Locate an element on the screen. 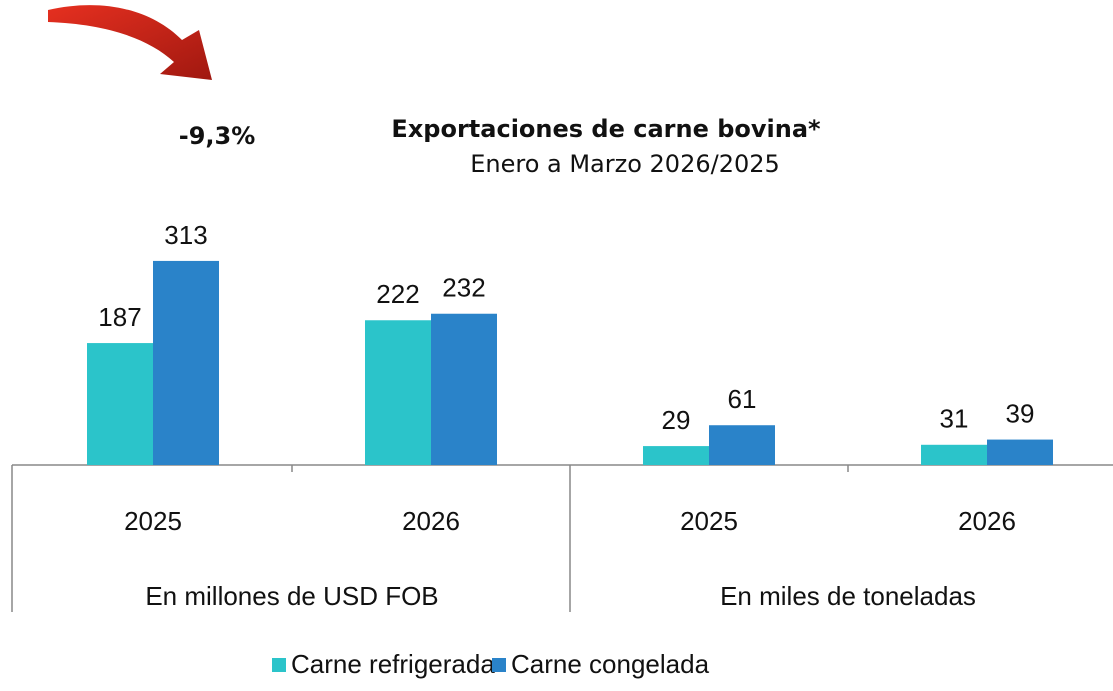 Image resolution: width=1113 pixels, height=691 pixels. chart-title: Exportaciones de carne bovina* is located at coordinates (606, 129).